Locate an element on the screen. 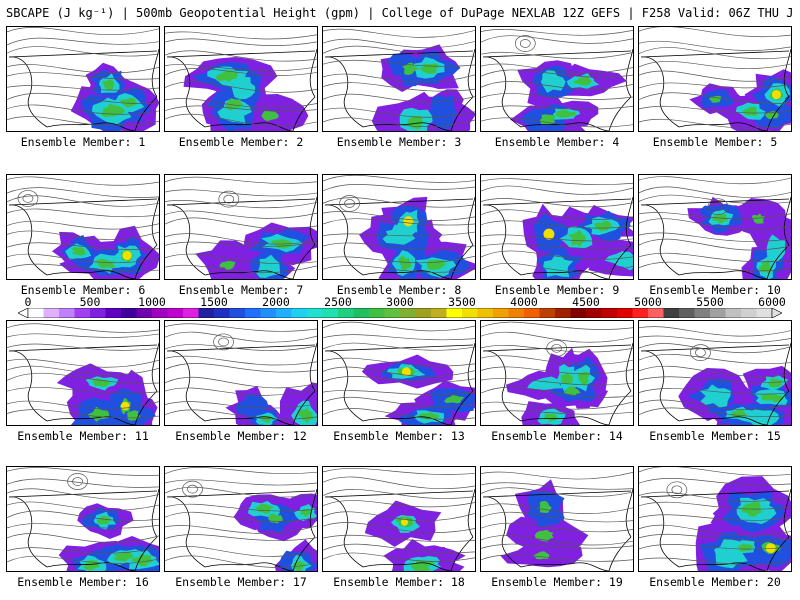  ensemble-member-label: Ensemble Member: 6 is located at coordinates (83, 290).